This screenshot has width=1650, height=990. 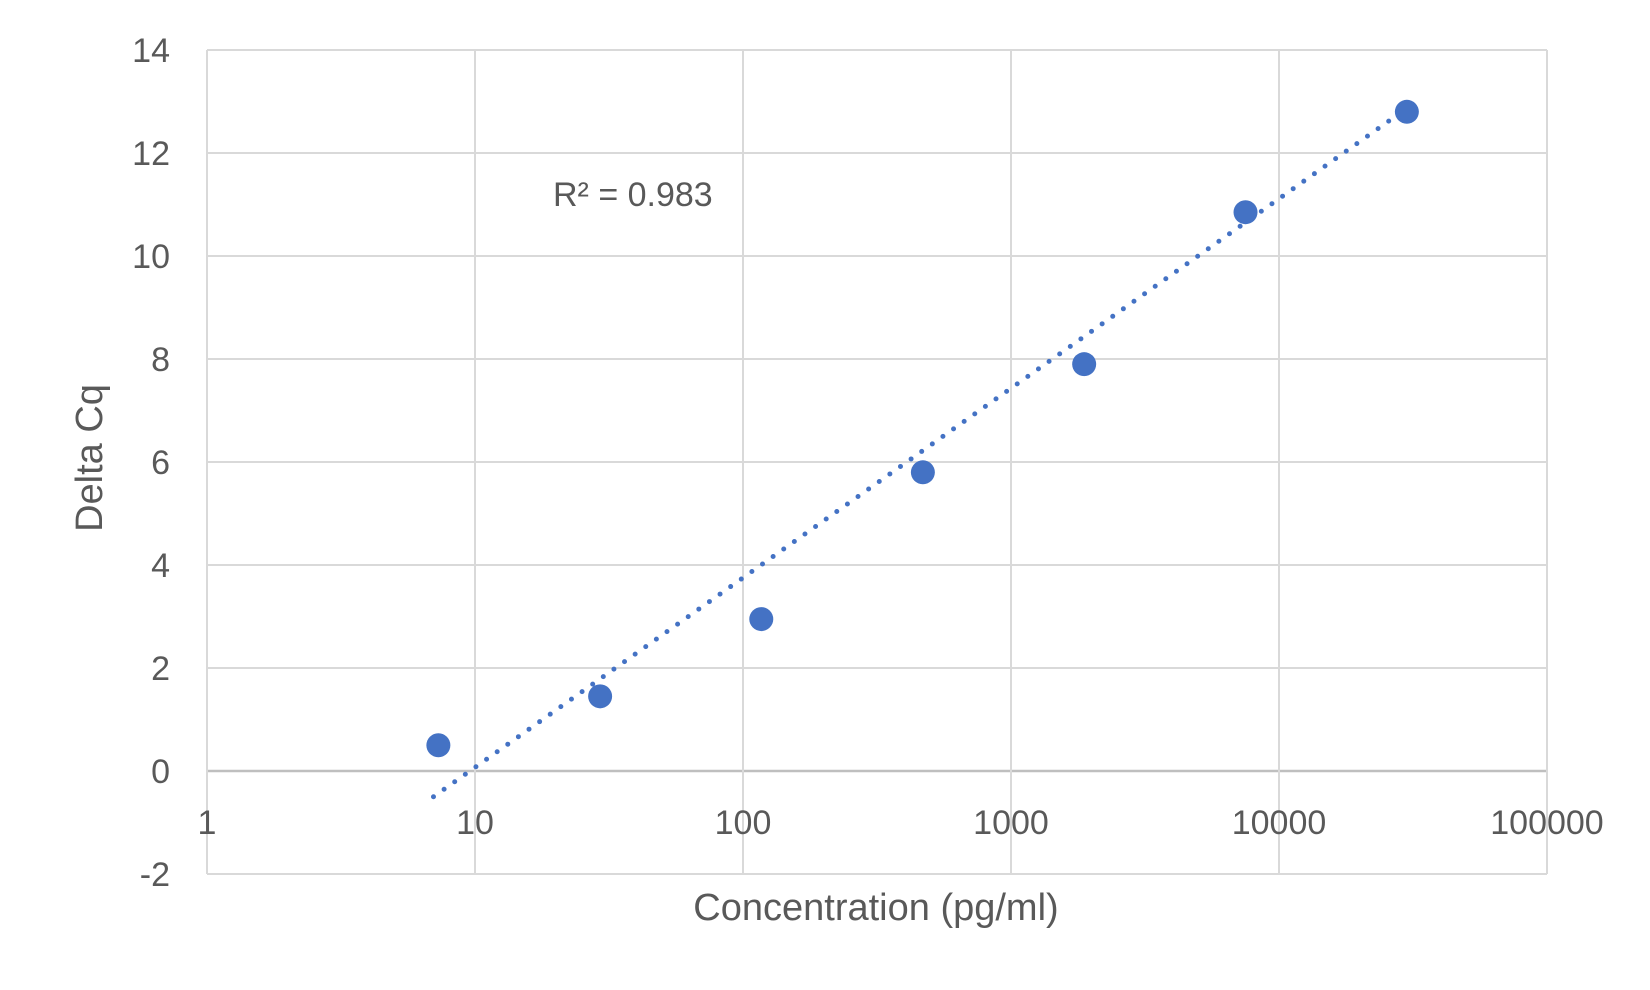 What do you see at coordinates (151, 257) in the screenshot?
I see `y-tick-label: 10` at bounding box center [151, 257].